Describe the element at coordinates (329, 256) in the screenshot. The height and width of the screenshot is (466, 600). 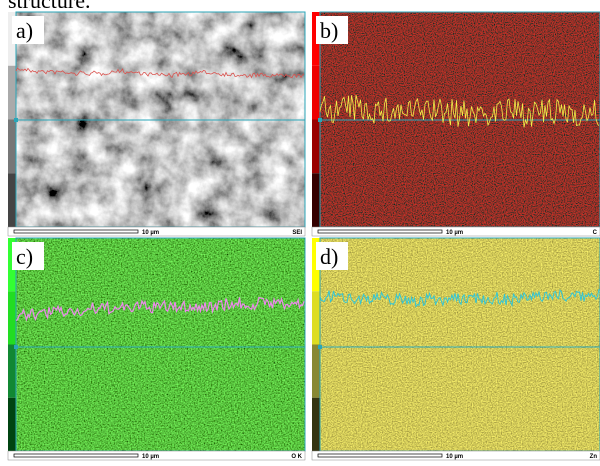
I see `panel-label: d)` at that location.